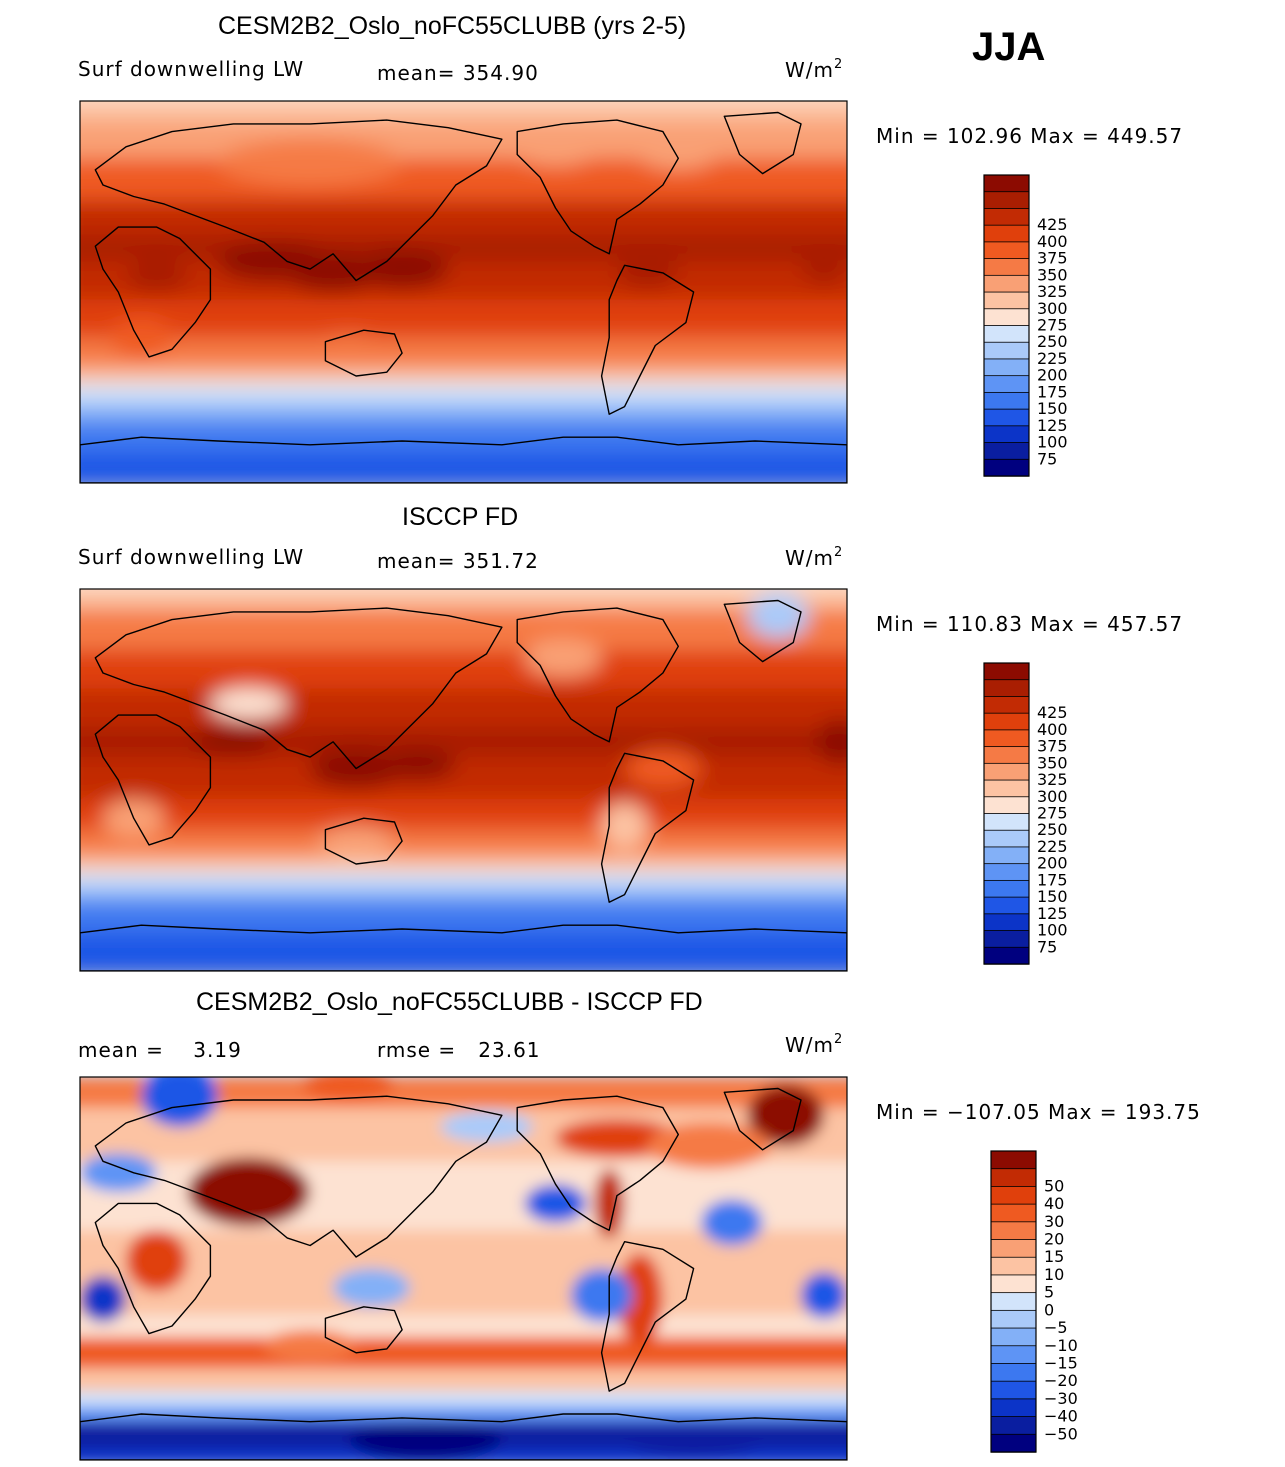  I want to click on panel-1-units: W/m2, so click(814, 69).